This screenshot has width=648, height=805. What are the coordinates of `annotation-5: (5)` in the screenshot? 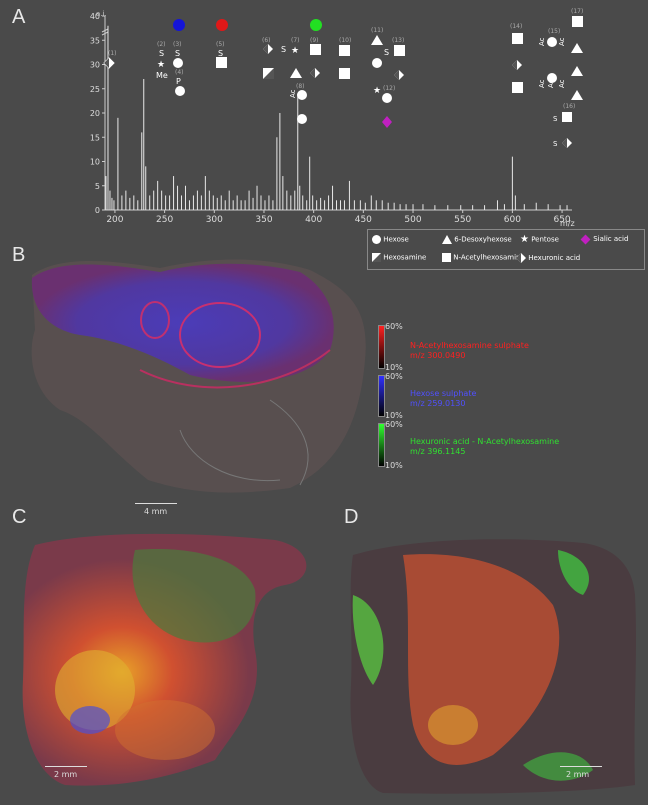 It's located at (220, 44).